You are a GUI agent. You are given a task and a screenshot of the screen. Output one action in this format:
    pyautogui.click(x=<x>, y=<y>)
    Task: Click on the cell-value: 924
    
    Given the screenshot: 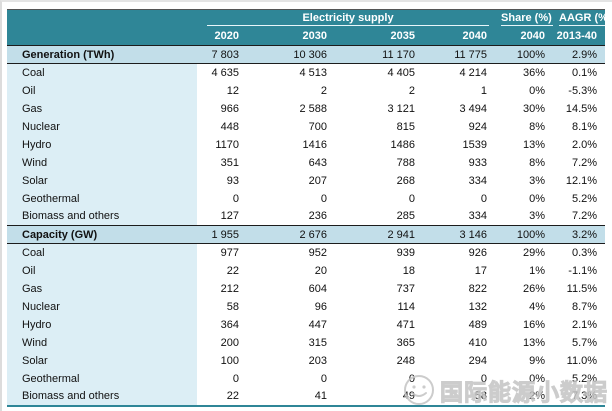 What is the action you would take?
    pyautogui.click(x=459, y=126)
    